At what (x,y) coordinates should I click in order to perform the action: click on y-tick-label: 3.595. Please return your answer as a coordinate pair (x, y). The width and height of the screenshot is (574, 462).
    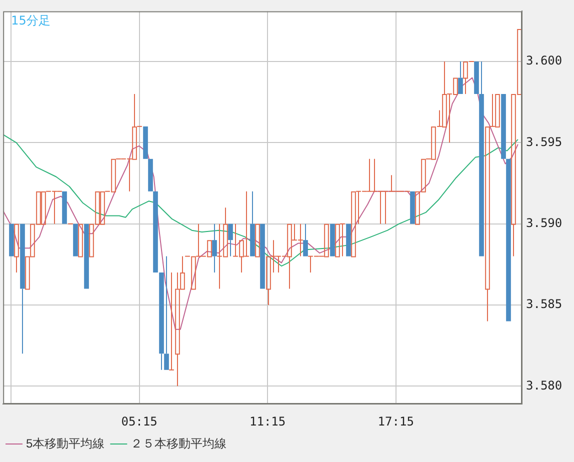
    Looking at the image, I should click on (544, 141).